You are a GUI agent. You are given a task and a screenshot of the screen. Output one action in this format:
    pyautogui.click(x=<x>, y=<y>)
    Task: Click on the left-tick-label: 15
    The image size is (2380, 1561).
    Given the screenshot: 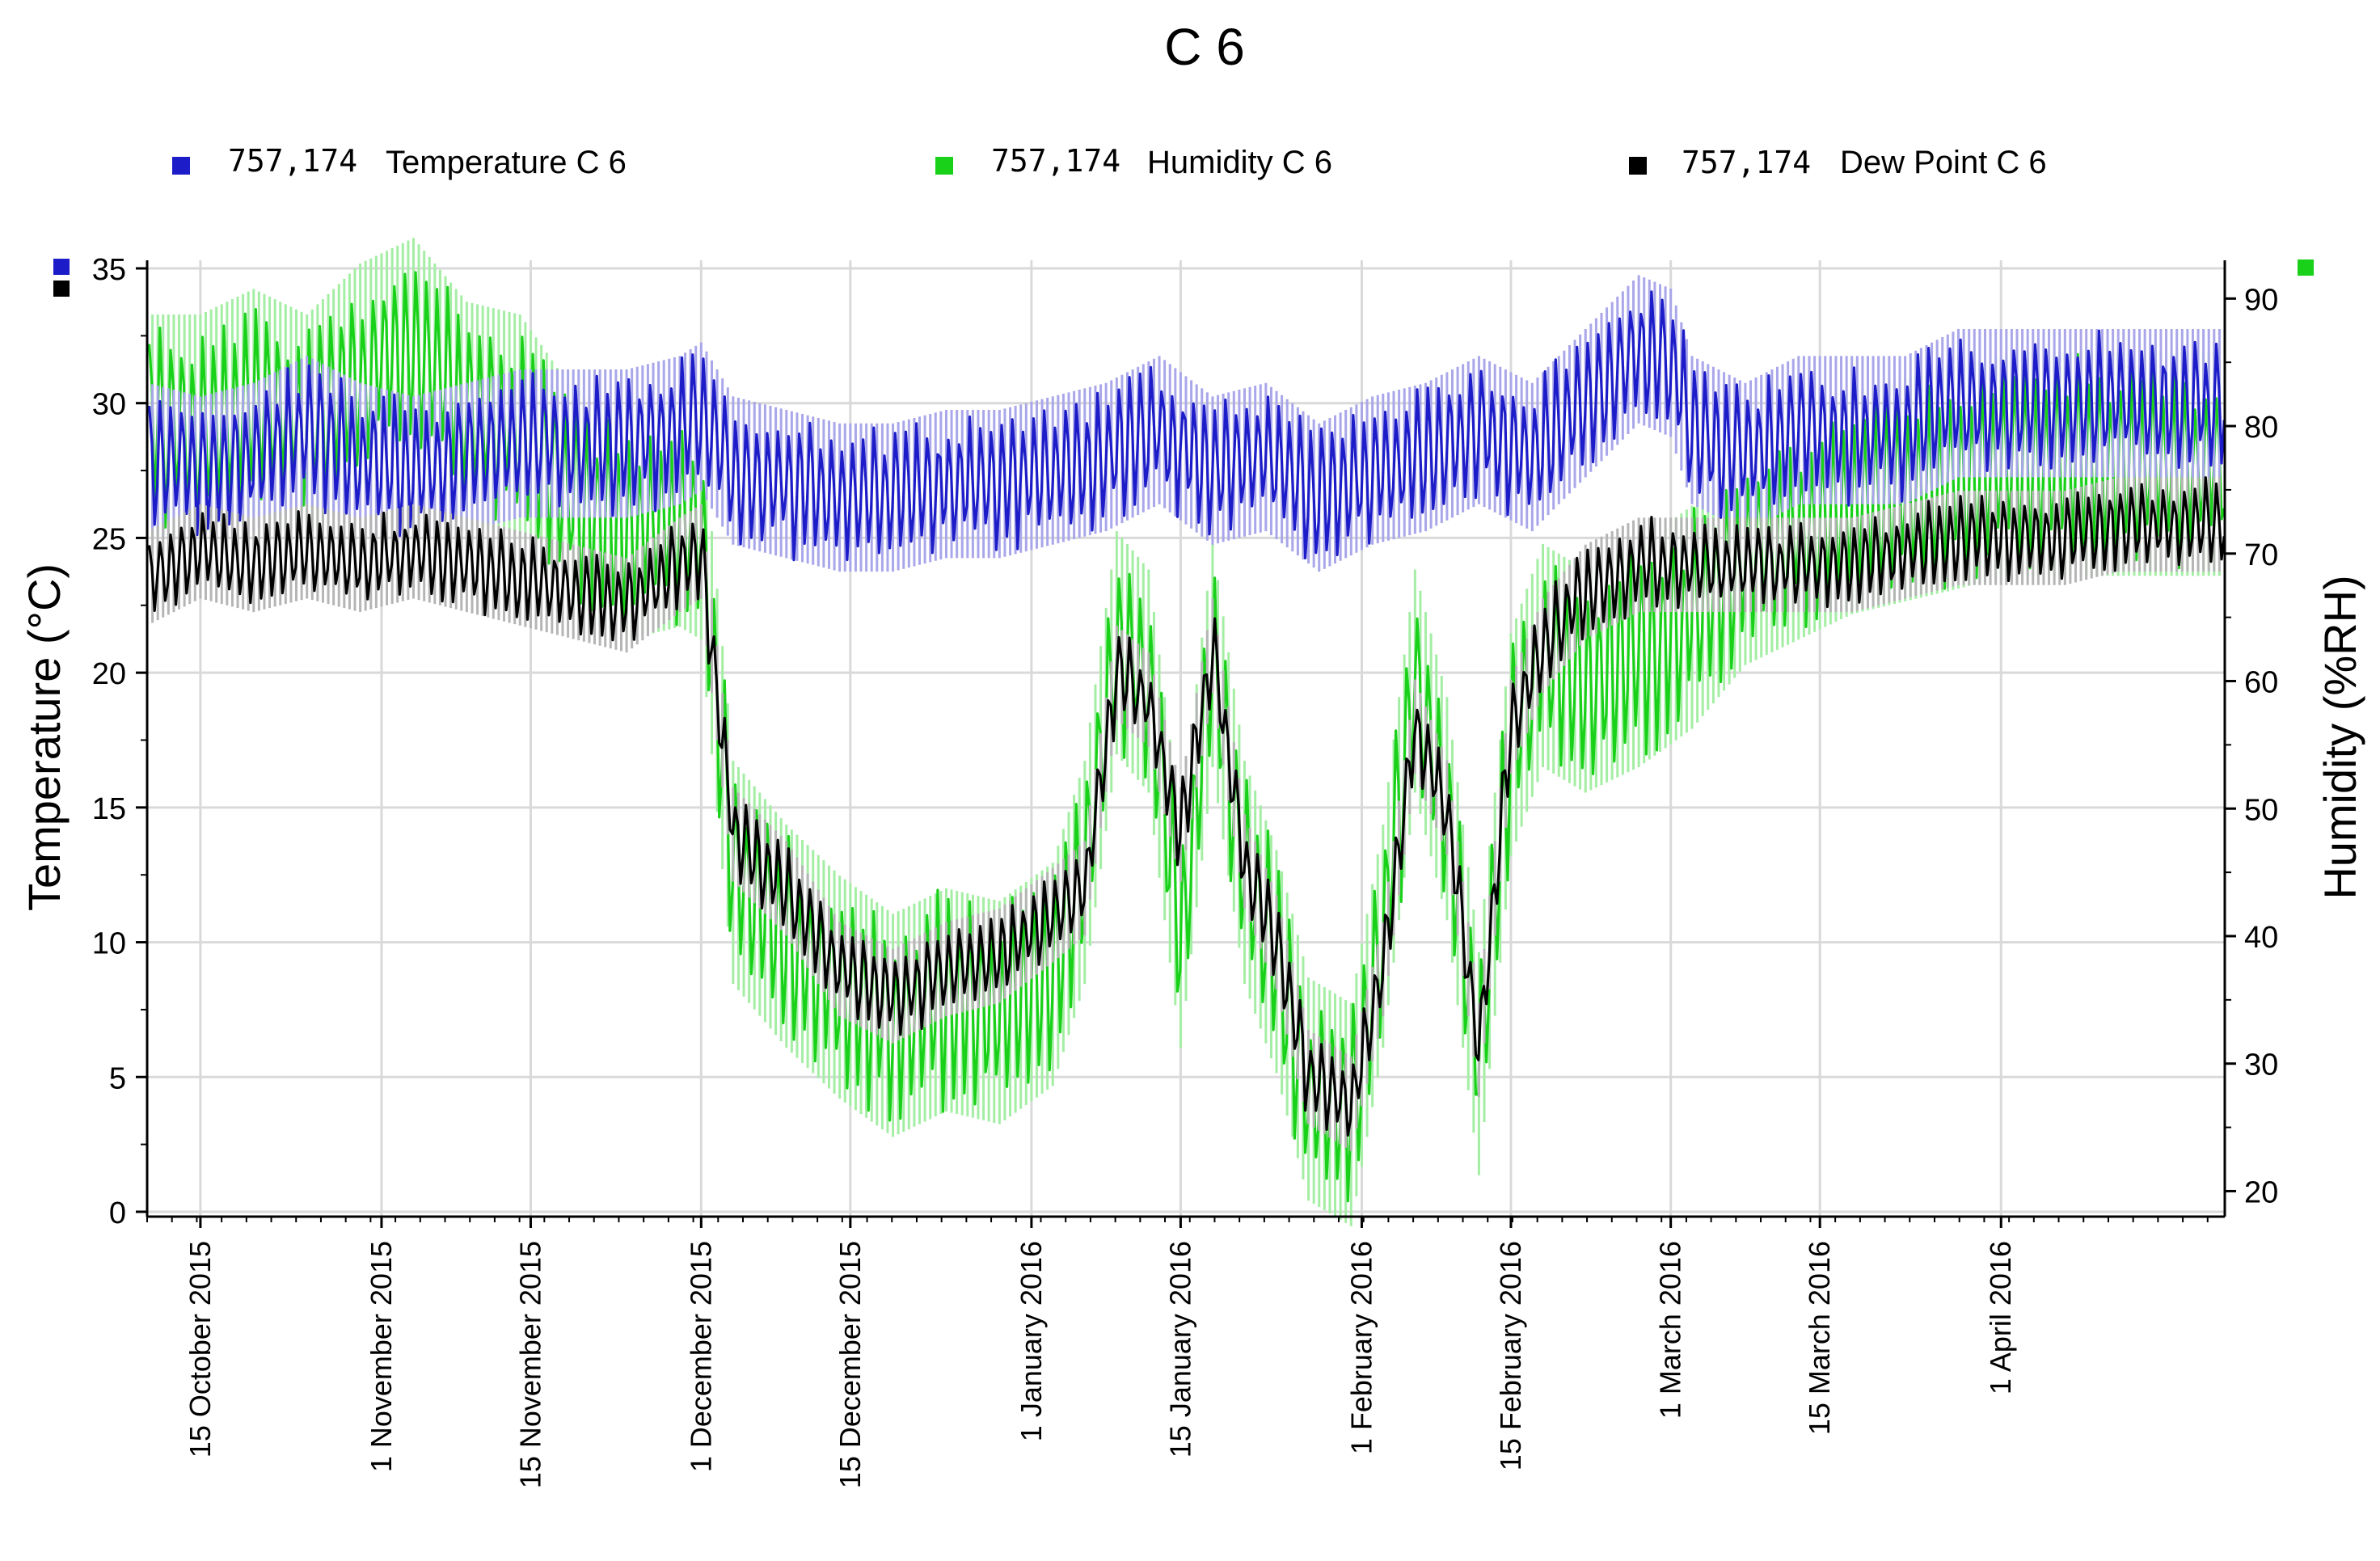 What is the action you would take?
    pyautogui.click(x=109, y=809)
    